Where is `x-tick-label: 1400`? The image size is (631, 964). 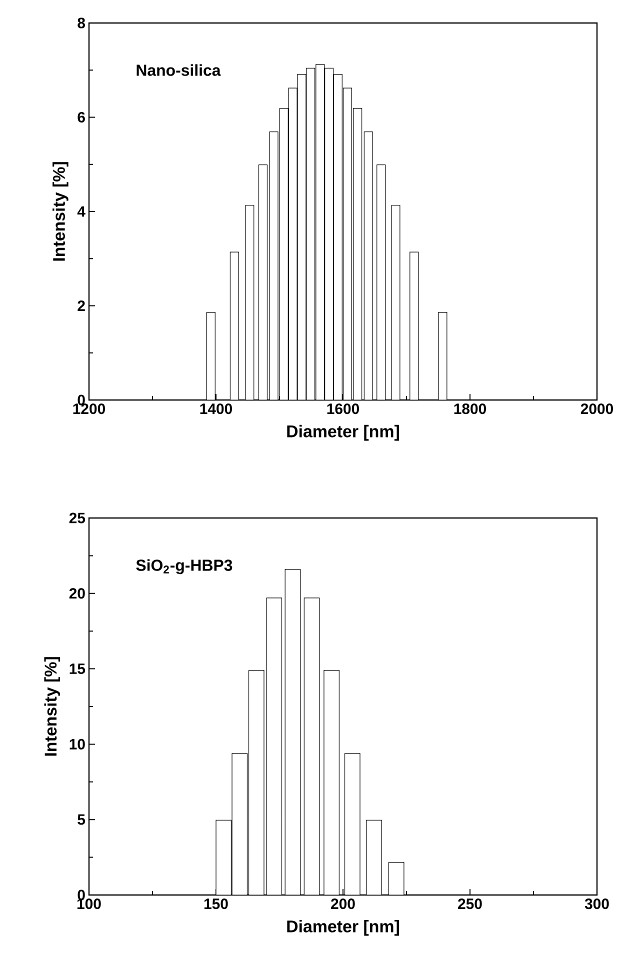
x-tick-label: 1400 is located at coordinates (216, 409).